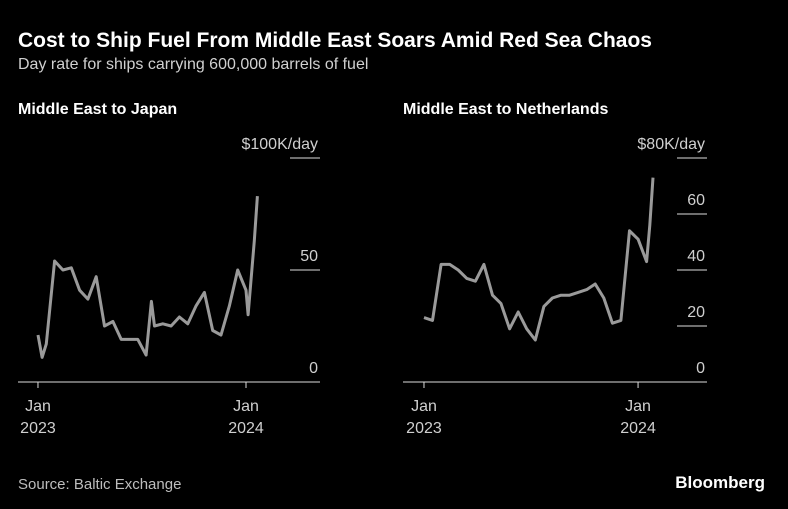  Describe the element at coordinates (97, 109) in the screenshot. I see `chart-title: Middle East to Japan` at that location.